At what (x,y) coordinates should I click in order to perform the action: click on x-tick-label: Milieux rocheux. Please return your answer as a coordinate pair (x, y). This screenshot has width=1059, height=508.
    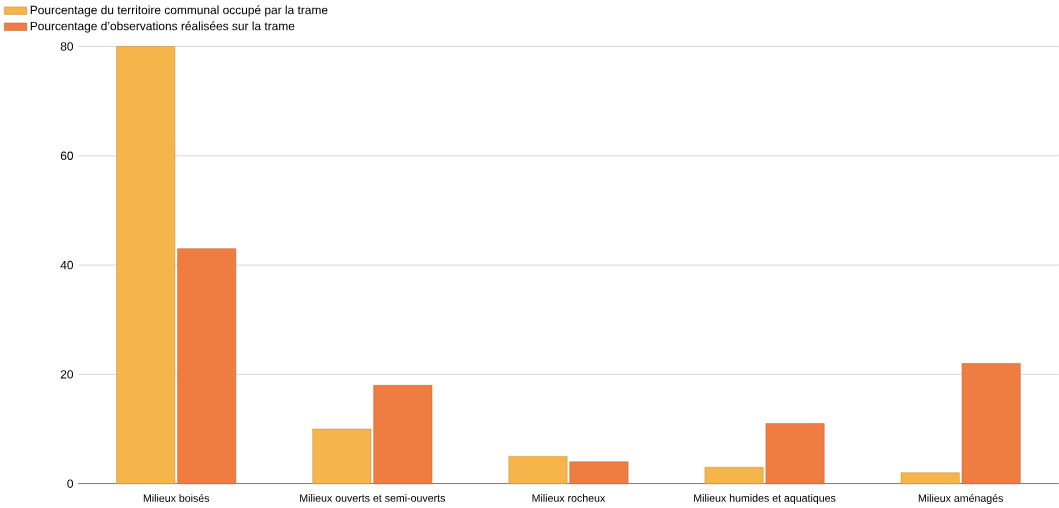
    Looking at the image, I should click on (569, 497).